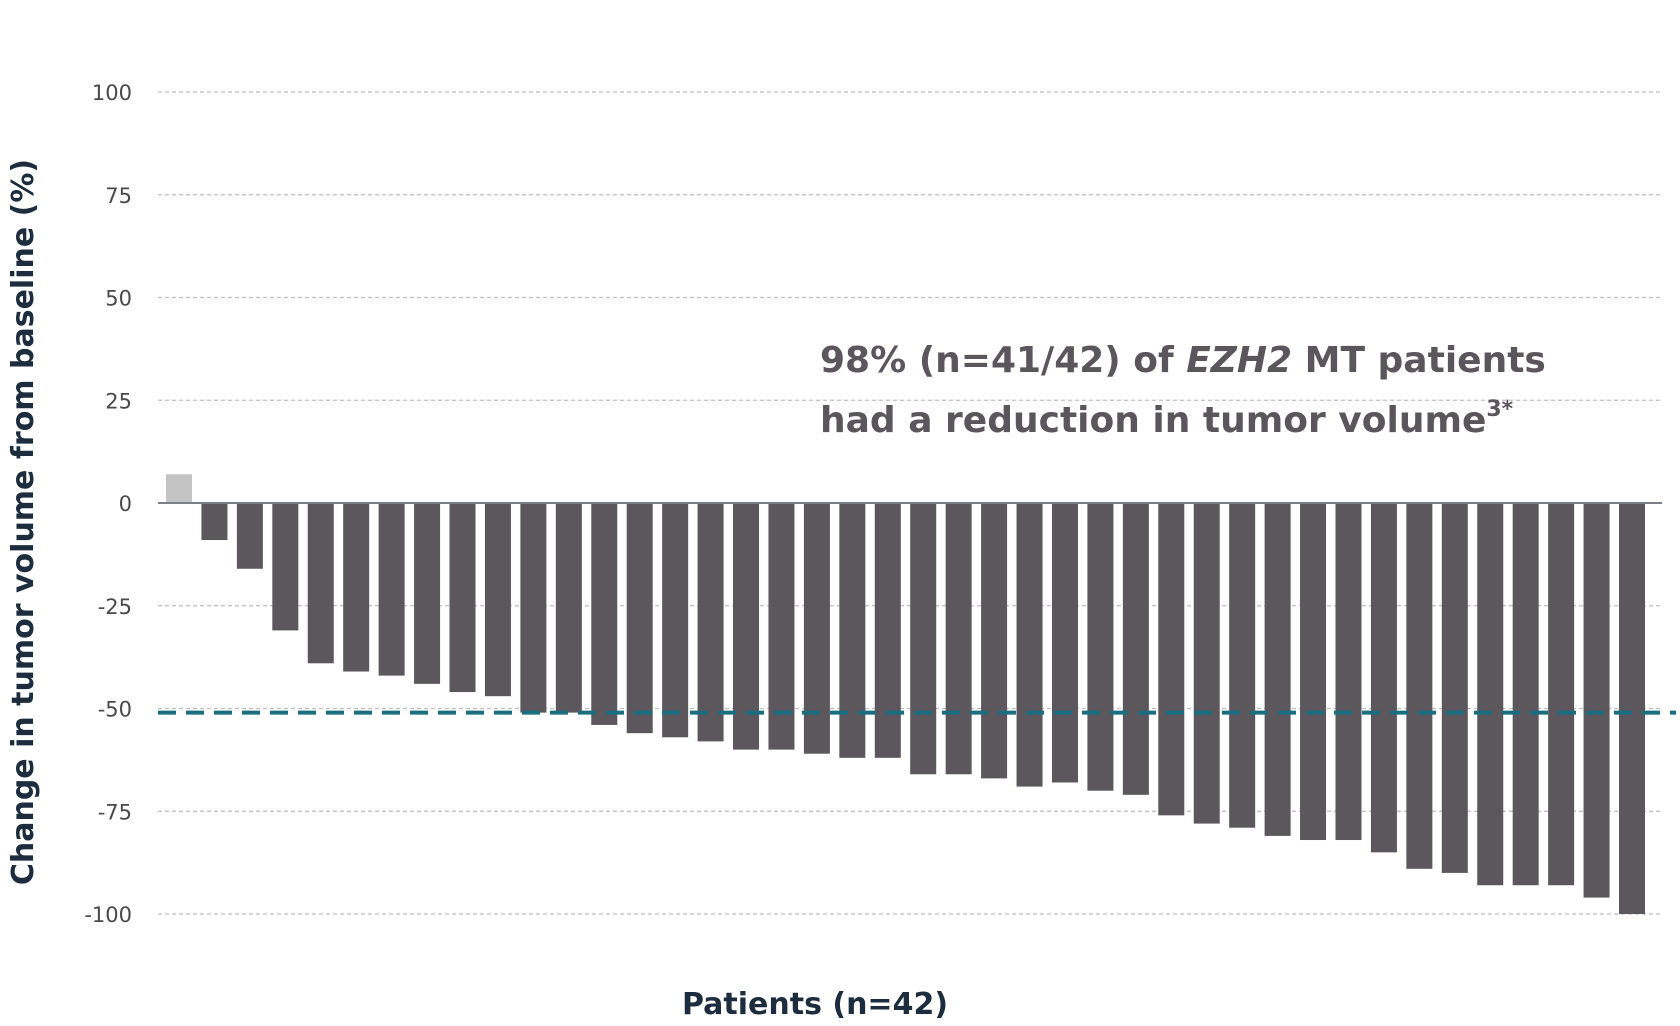  What do you see at coordinates (1419, 360) in the screenshot?
I see `annotation-line-1-suffix: MT patients` at bounding box center [1419, 360].